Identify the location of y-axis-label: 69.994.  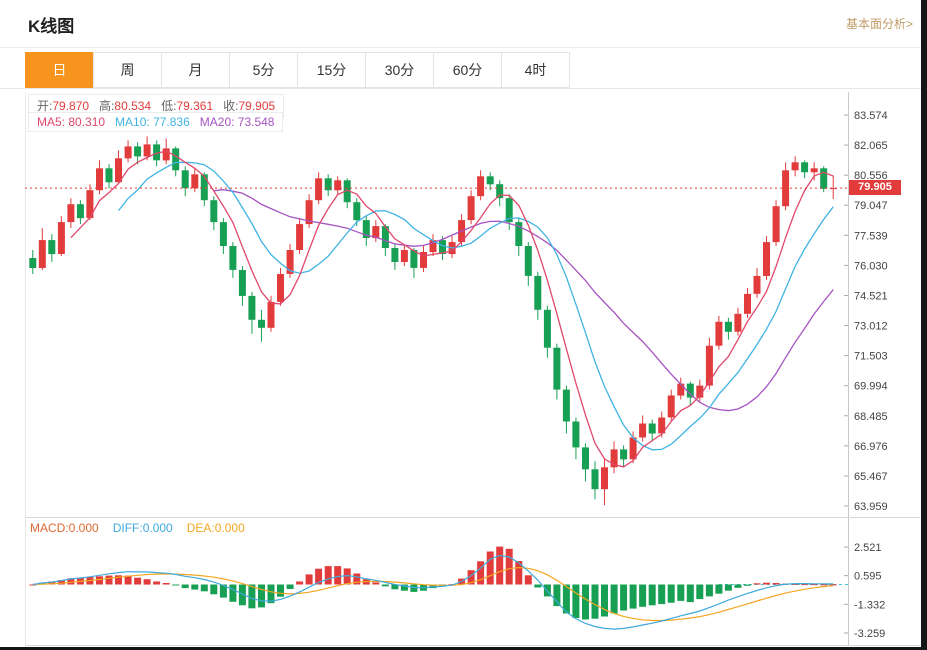
(871, 387).